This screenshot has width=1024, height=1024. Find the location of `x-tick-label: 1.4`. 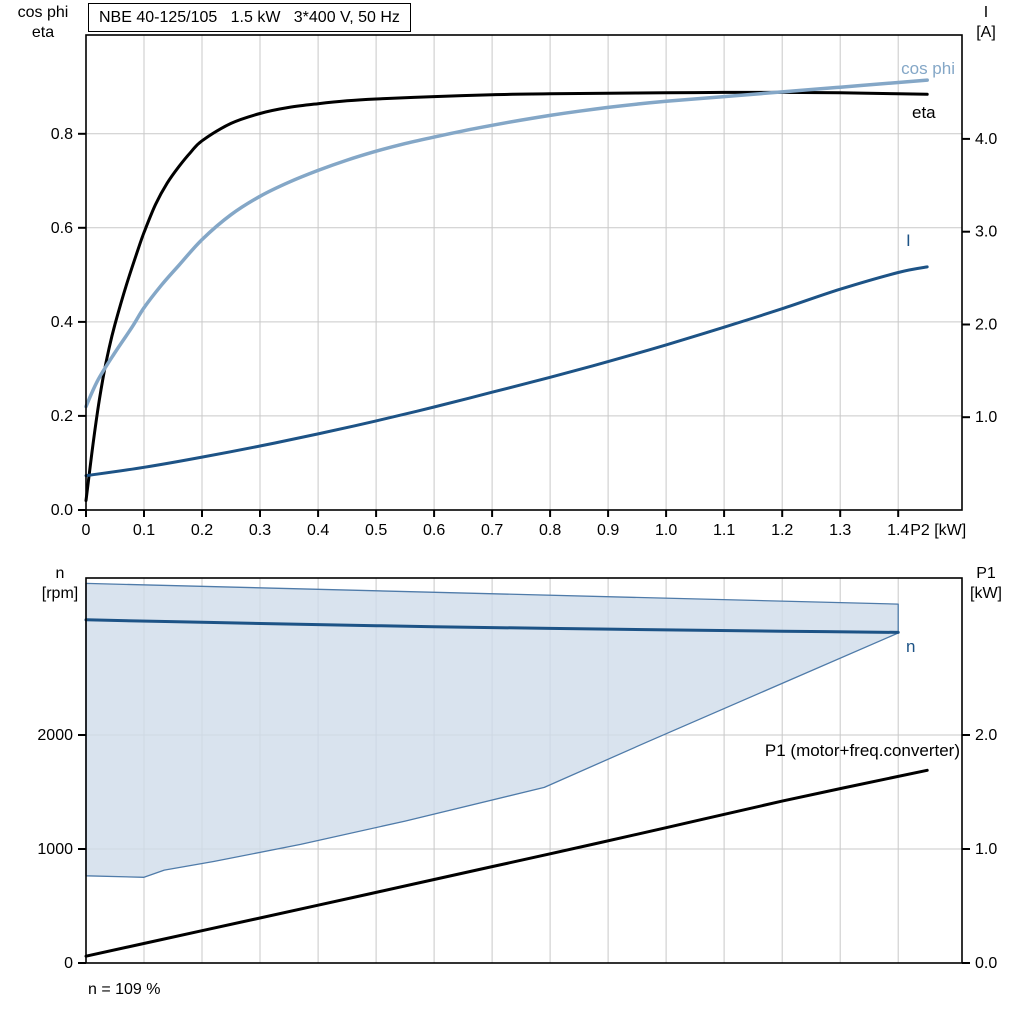

x-tick-label: 1.4 is located at coordinates (898, 530).